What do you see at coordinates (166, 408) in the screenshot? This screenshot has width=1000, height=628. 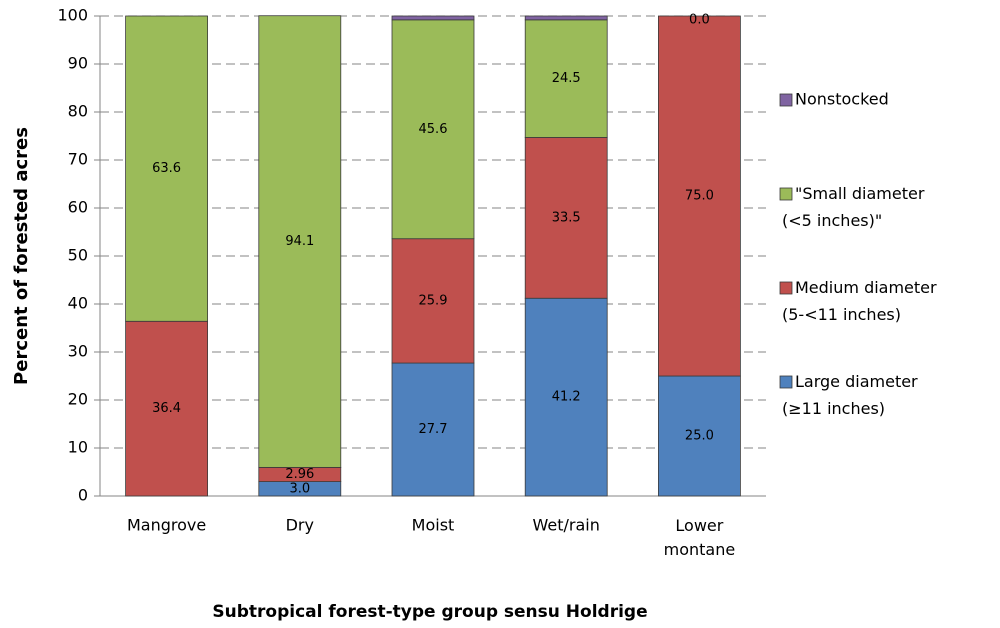 I see `value-label: 36.4` at bounding box center [166, 408].